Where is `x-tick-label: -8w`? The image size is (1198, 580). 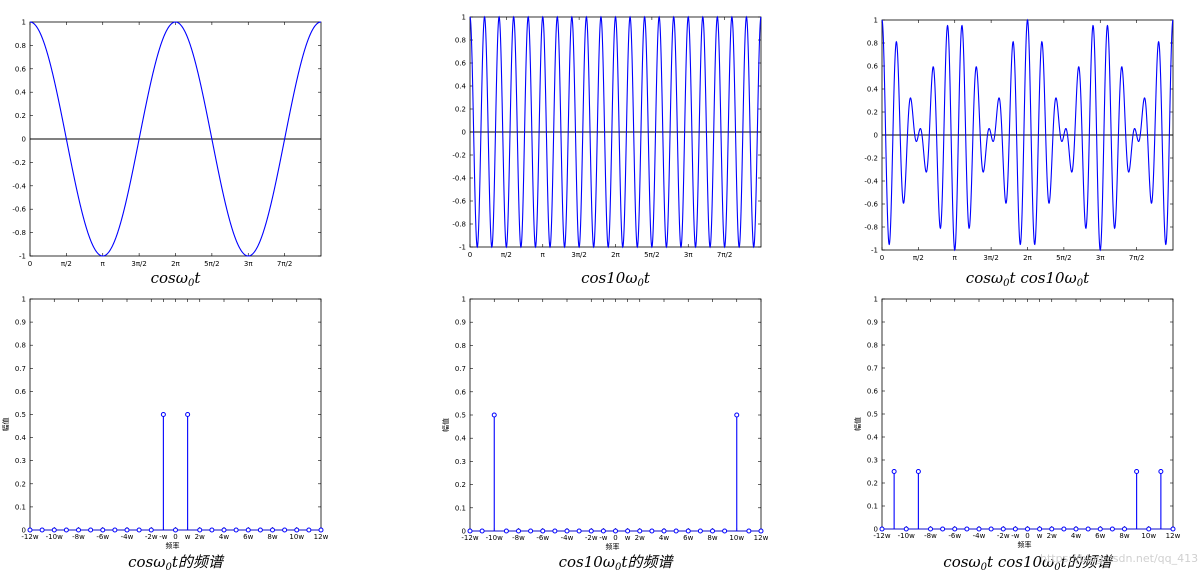 x-tick-label: -8w is located at coordinates (518, 538).